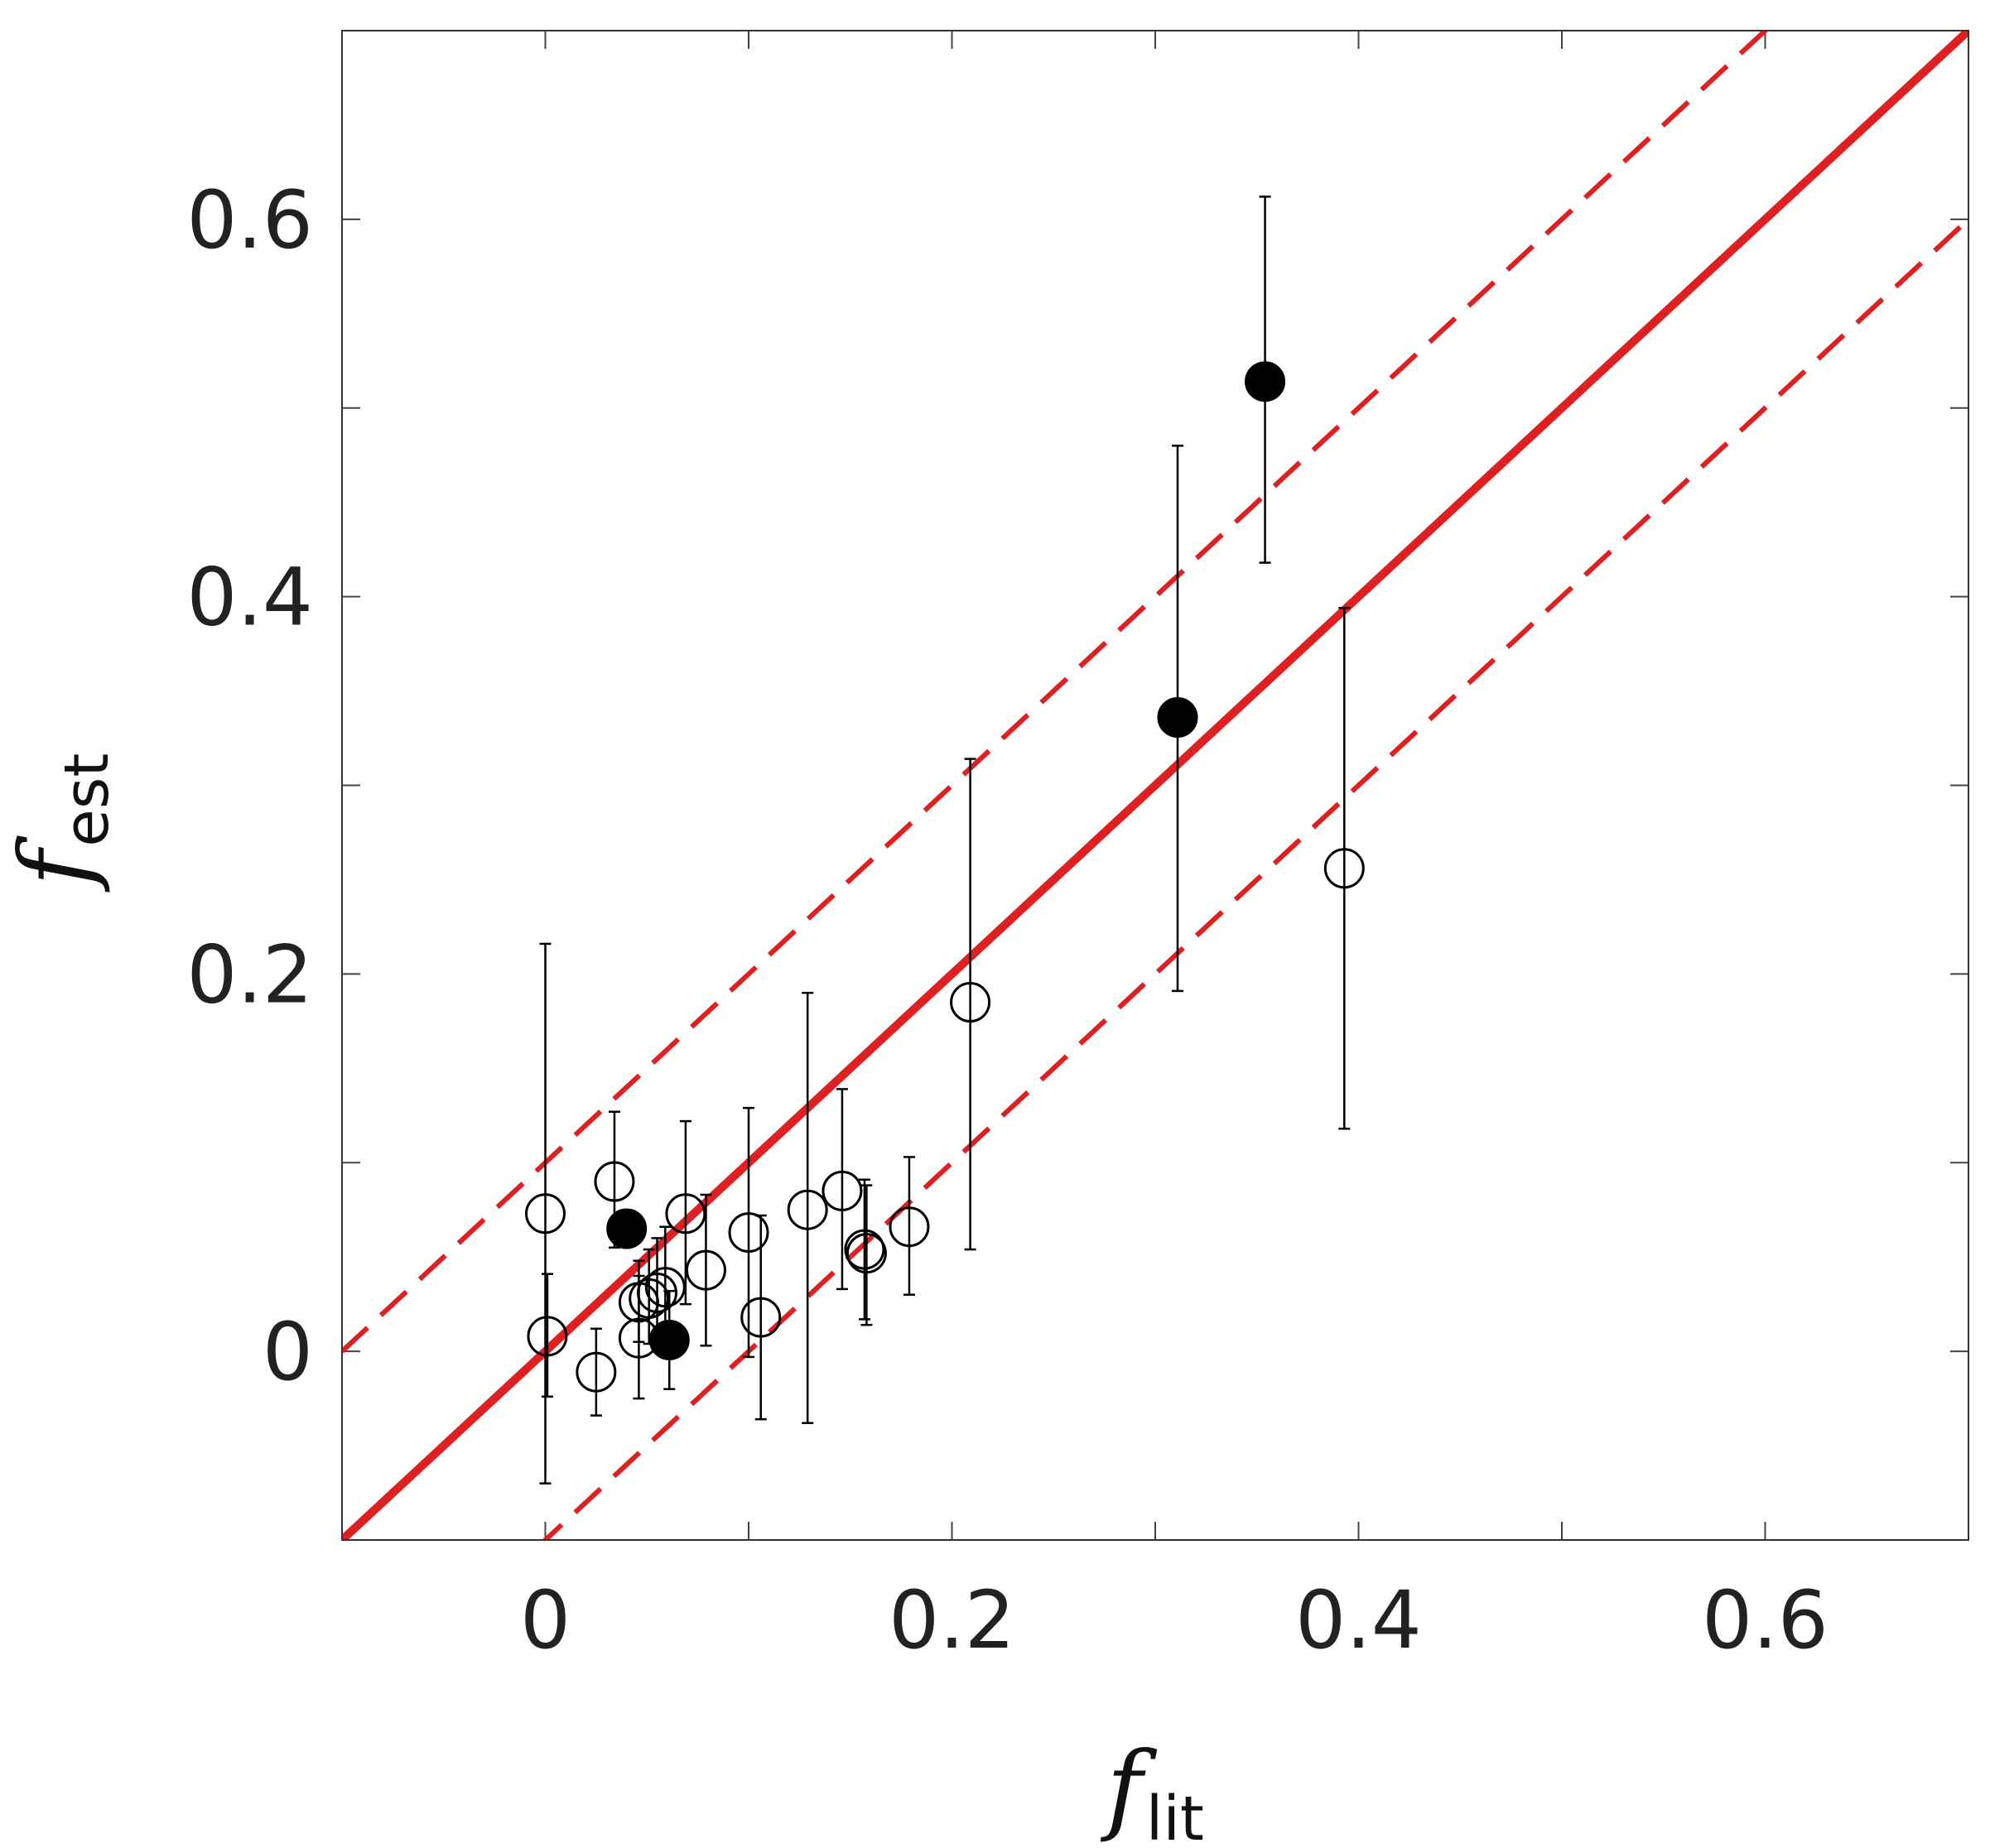  I want to click on y-axis-label-group: fest, so click(61, 823).